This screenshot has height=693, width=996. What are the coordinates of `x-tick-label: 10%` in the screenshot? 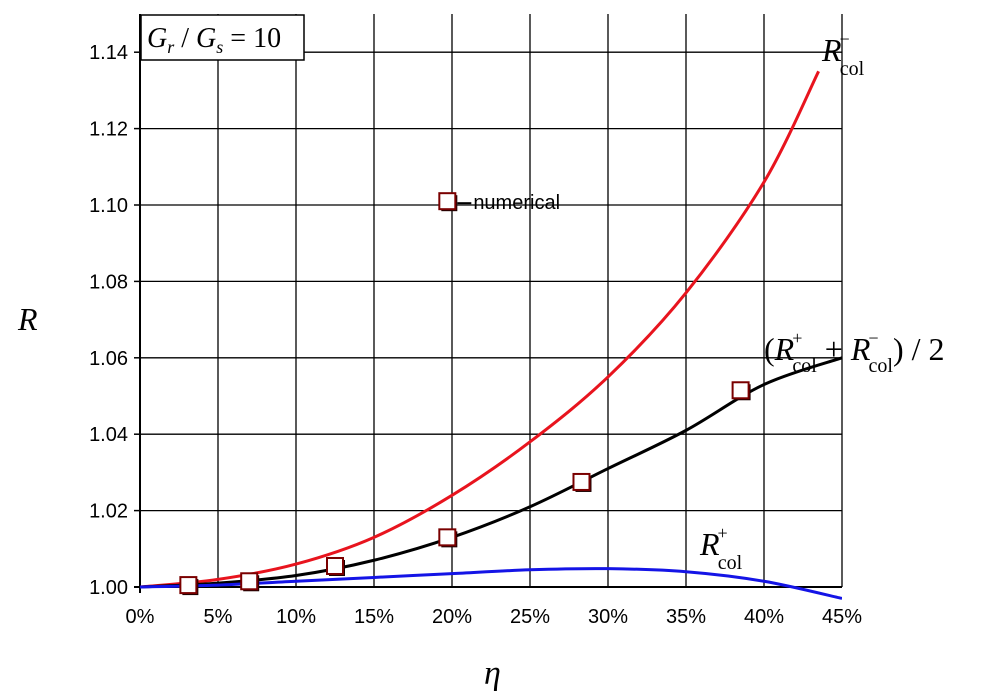 It's located at (296, 617).